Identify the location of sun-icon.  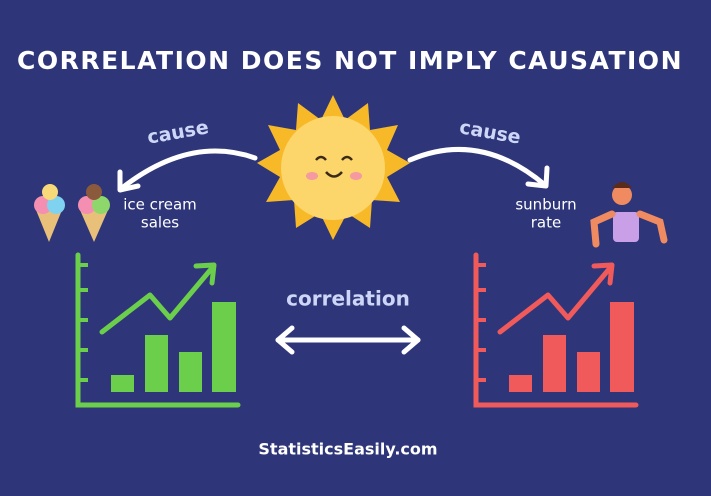
(333, 167).